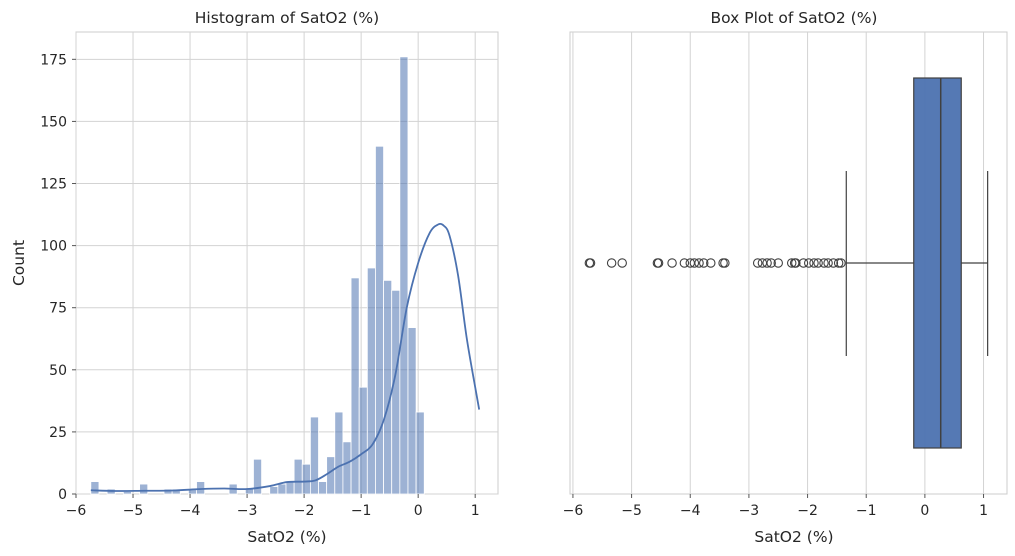 This screenshot has height=556, width=1015. Describe the element at coordinates (631, 511) in the screenshot. I see `boxplot-x-tick-label: −5` at that location.